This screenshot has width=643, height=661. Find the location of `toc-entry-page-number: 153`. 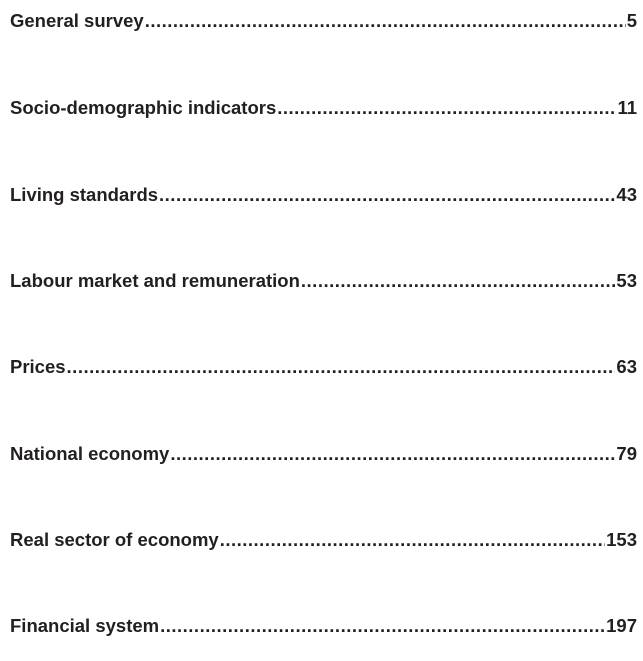

toc-entry-page-number: 153 is located at coordinates (621, 539).